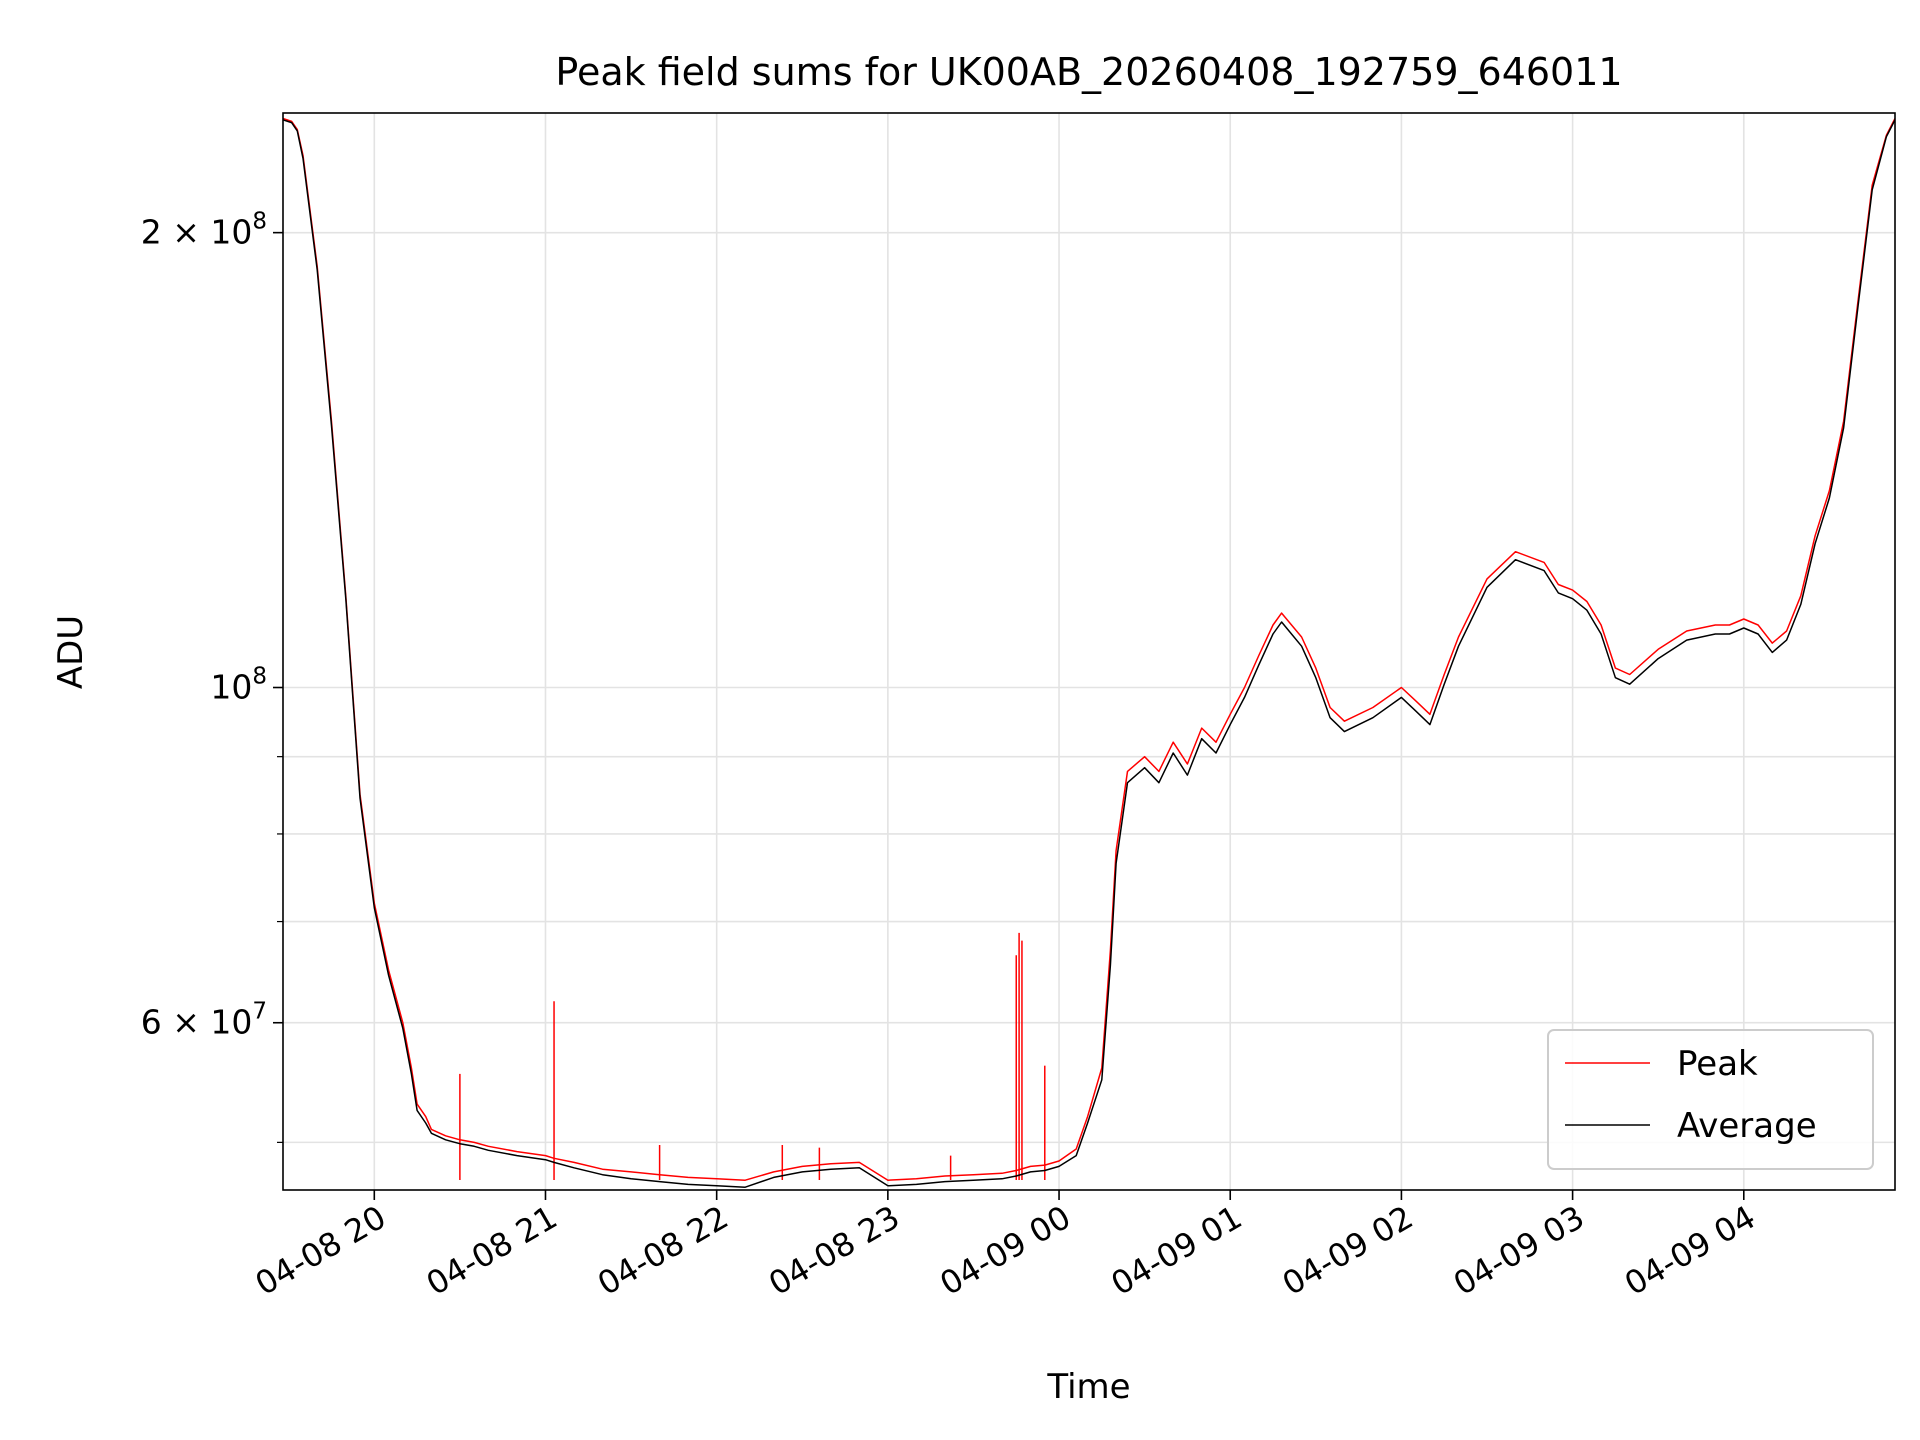 The image size is (1920, 1440). Describe the element at coordinates (1088, 1387) in the screenshot. I see `x-axis-label: Time` at that location.